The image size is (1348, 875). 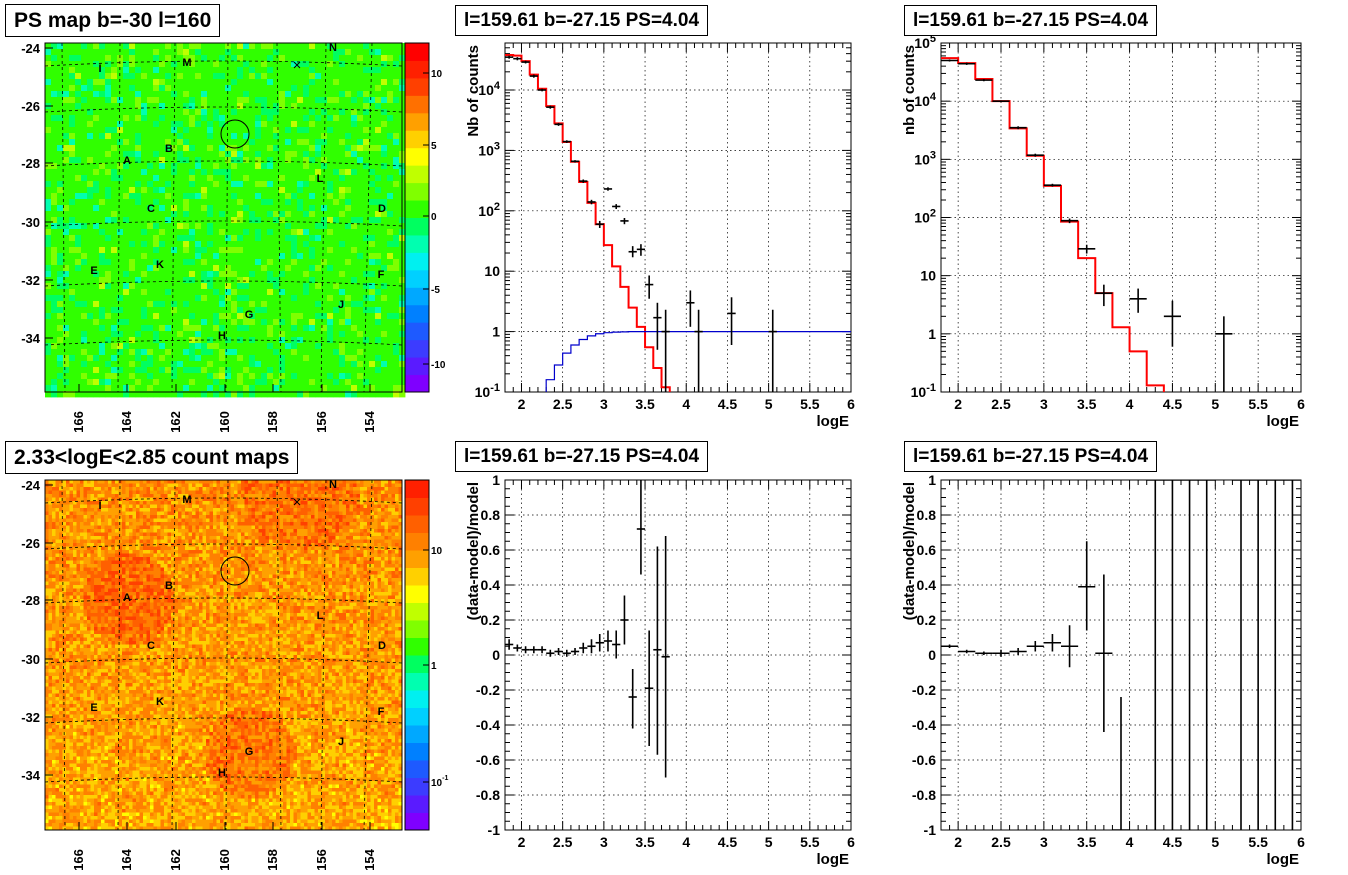 What do you see at coordinates (160, 265) in the screenshot?
I see `source-label-K: K` at bounding box center [160, 265].